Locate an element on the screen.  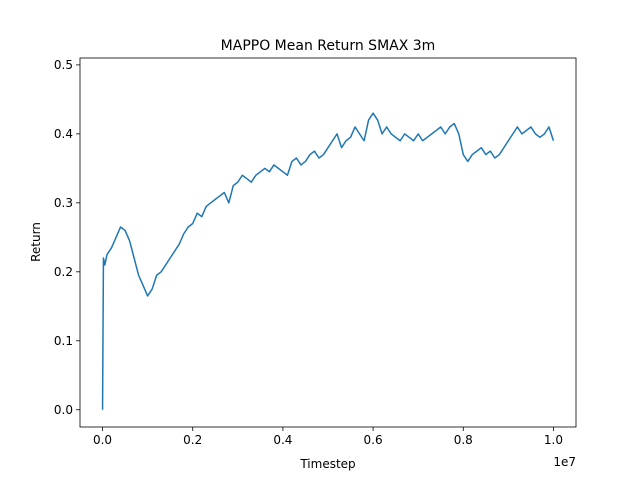
x-tick-label: 0.8 is located at coordinates (463, 440).